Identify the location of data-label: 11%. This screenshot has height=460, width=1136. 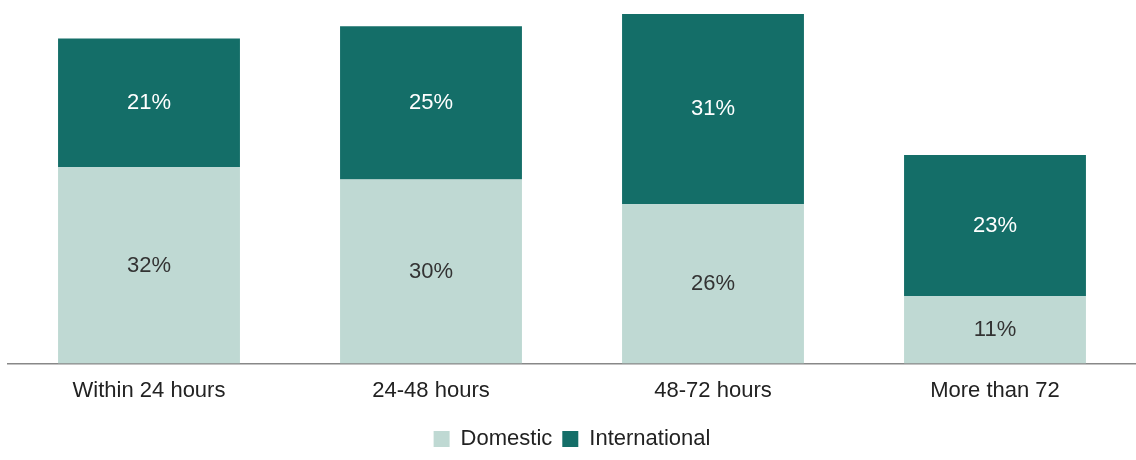
(995, 328).